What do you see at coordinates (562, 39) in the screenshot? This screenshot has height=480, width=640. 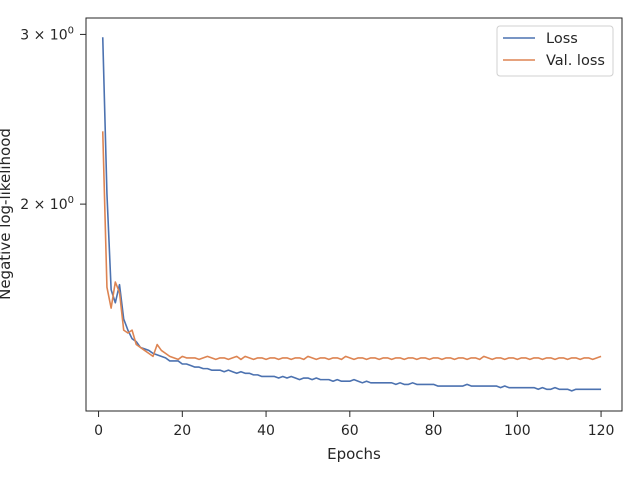 I see `legend-label-loss: Loss` at bounding box center [562, 39].